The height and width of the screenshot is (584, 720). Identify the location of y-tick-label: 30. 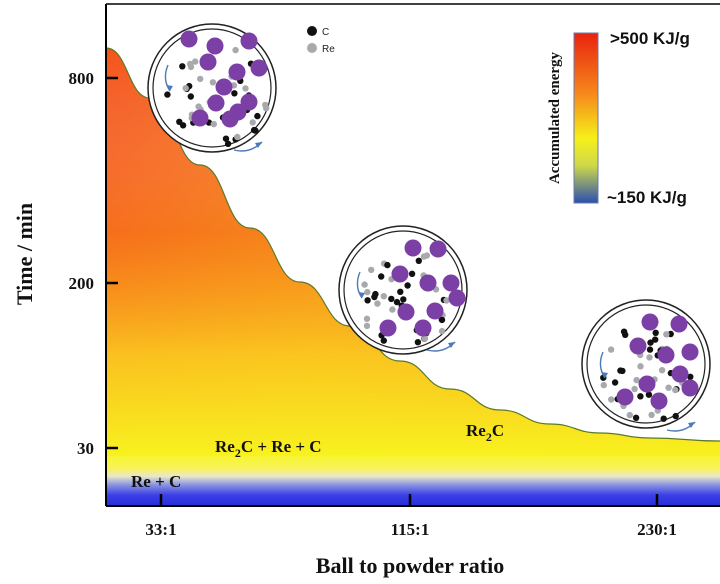
(85, 448).